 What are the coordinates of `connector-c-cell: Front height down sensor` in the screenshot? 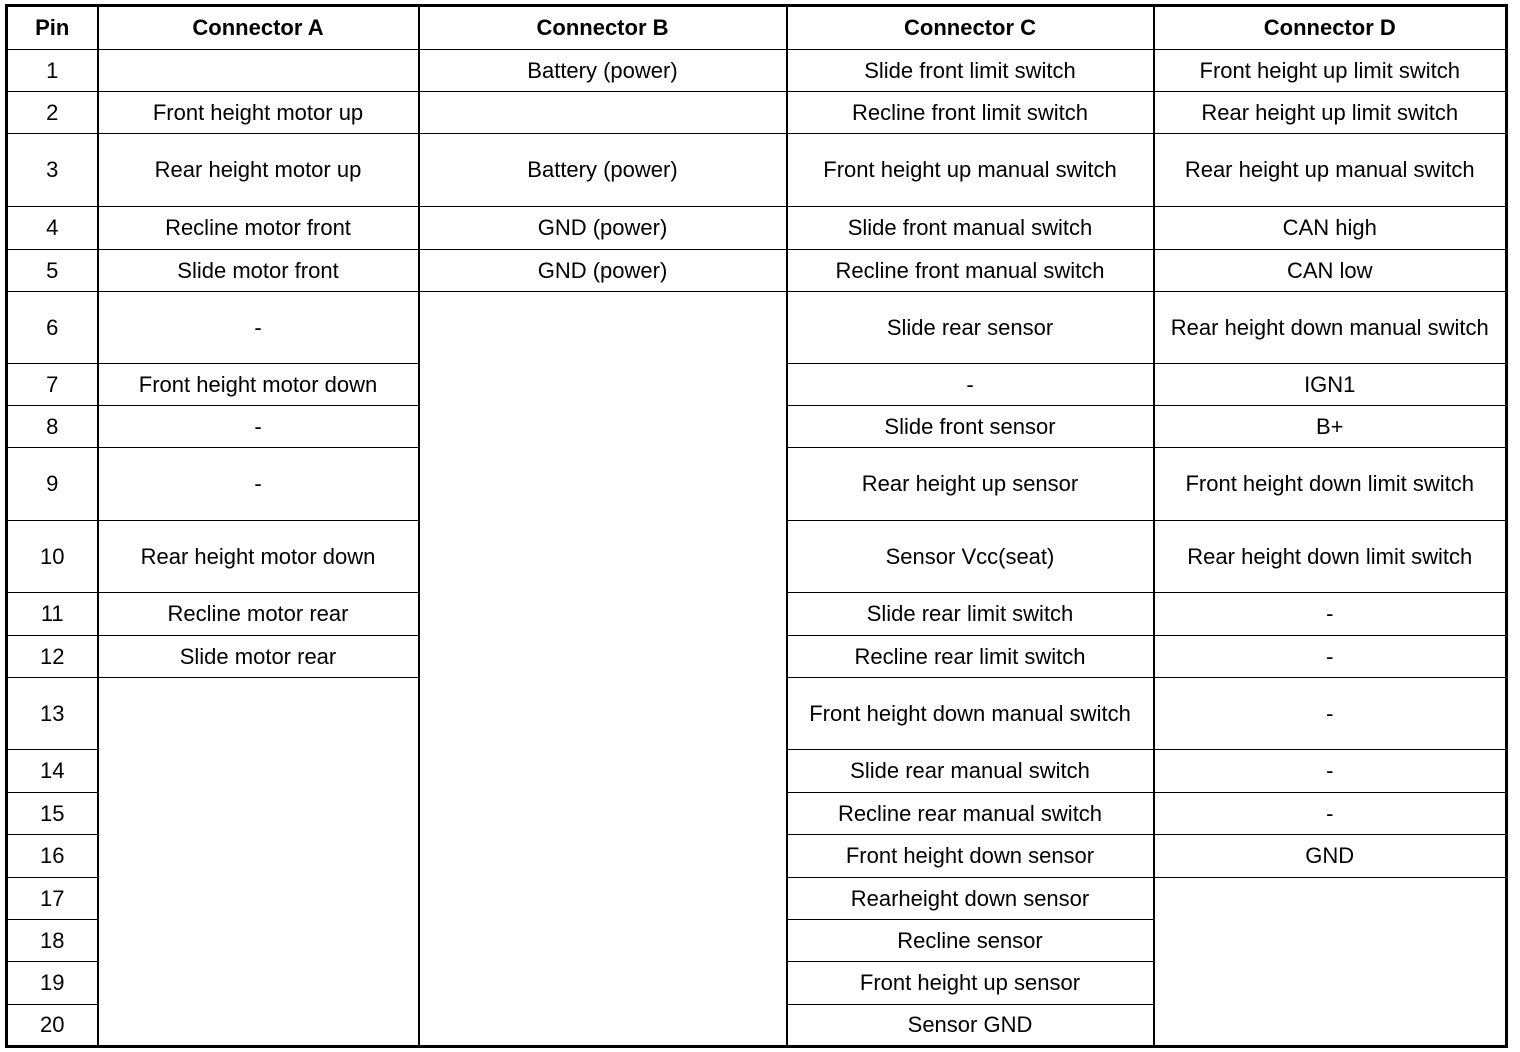 It's located at (970, 856).